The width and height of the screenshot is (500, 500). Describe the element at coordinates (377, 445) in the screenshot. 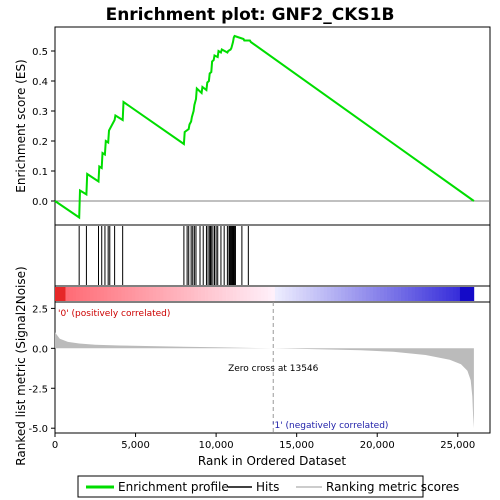

I see `x-tick-label: 20,000` at that location.